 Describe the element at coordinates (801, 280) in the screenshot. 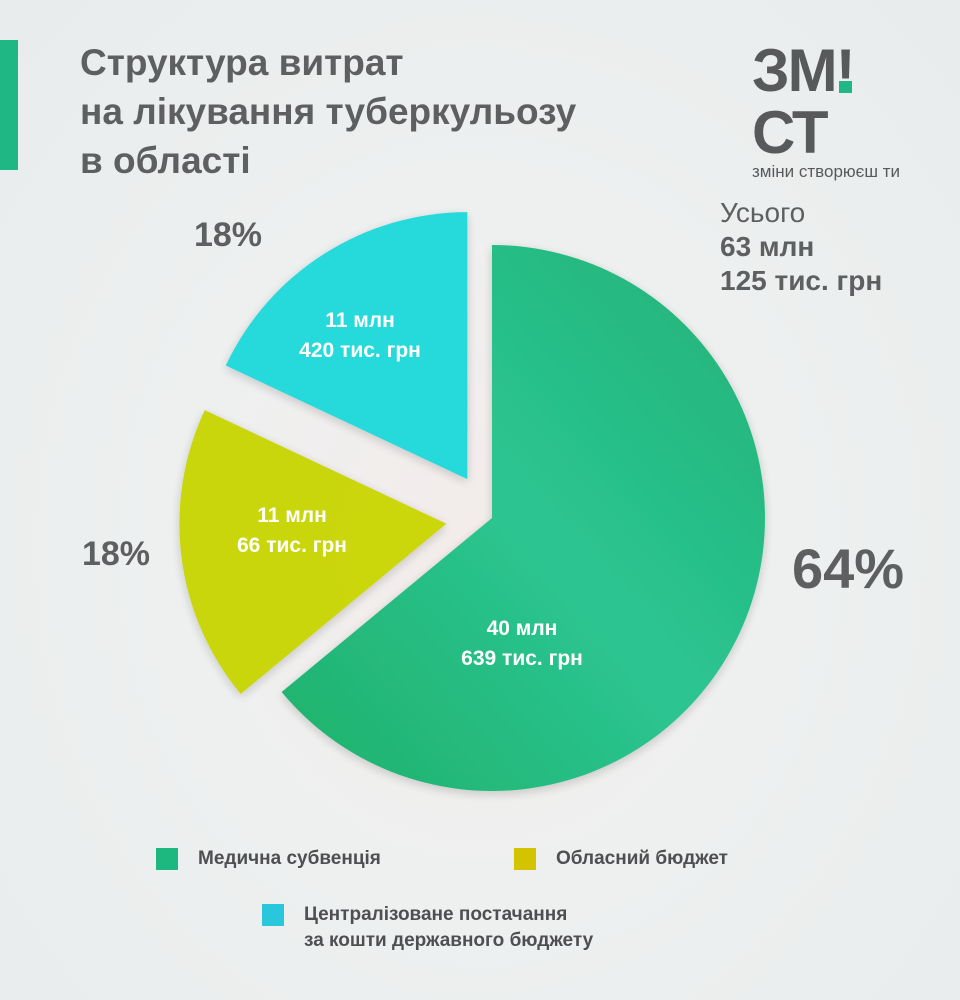

I see `total-value-line: 125 тис. грн` at that location.